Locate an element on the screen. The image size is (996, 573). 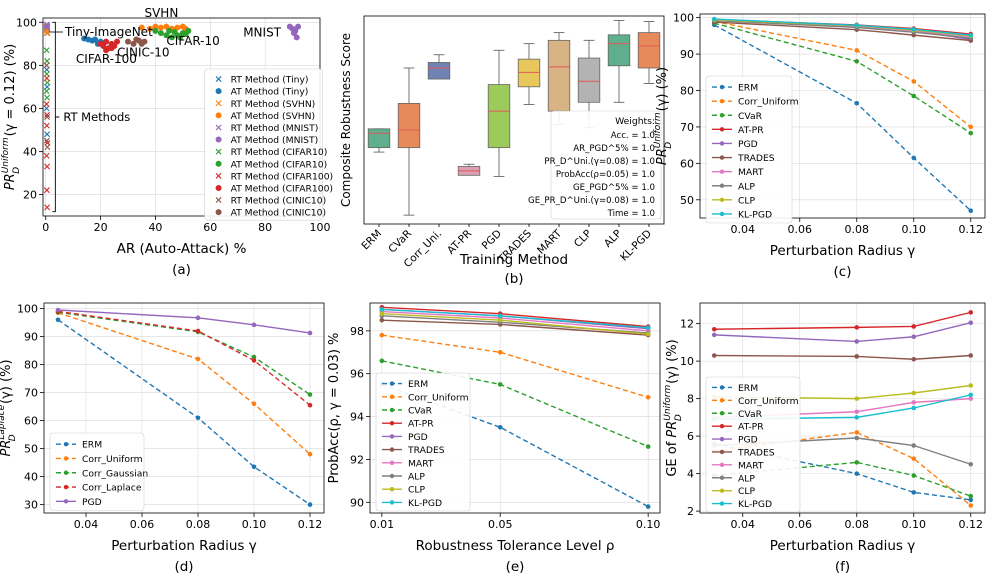
data-point-Corr_Uniform is located at coordinates (971, 127).